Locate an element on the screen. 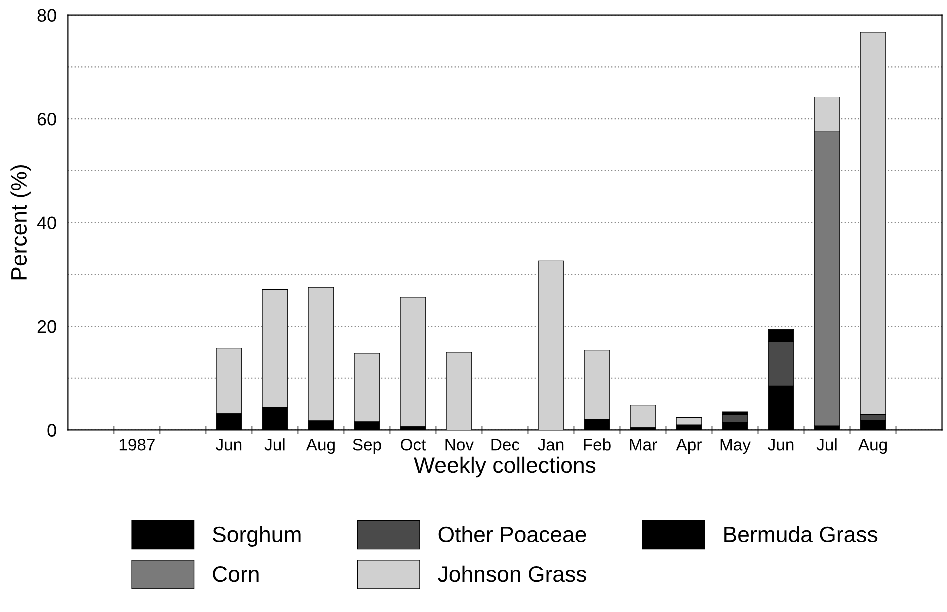 This screenshot has width=947, height=612. y-axis-title: Percent (%) is located at coordinates (21, 222).